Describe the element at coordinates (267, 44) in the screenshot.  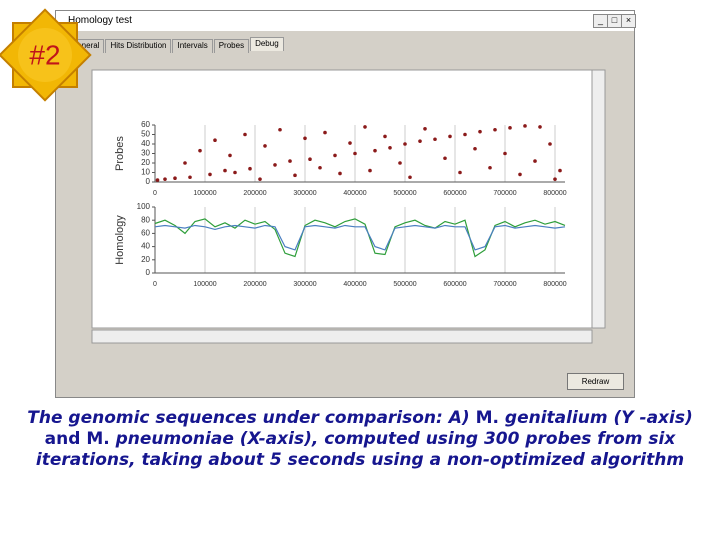
I see `tab: Debug` at that location.